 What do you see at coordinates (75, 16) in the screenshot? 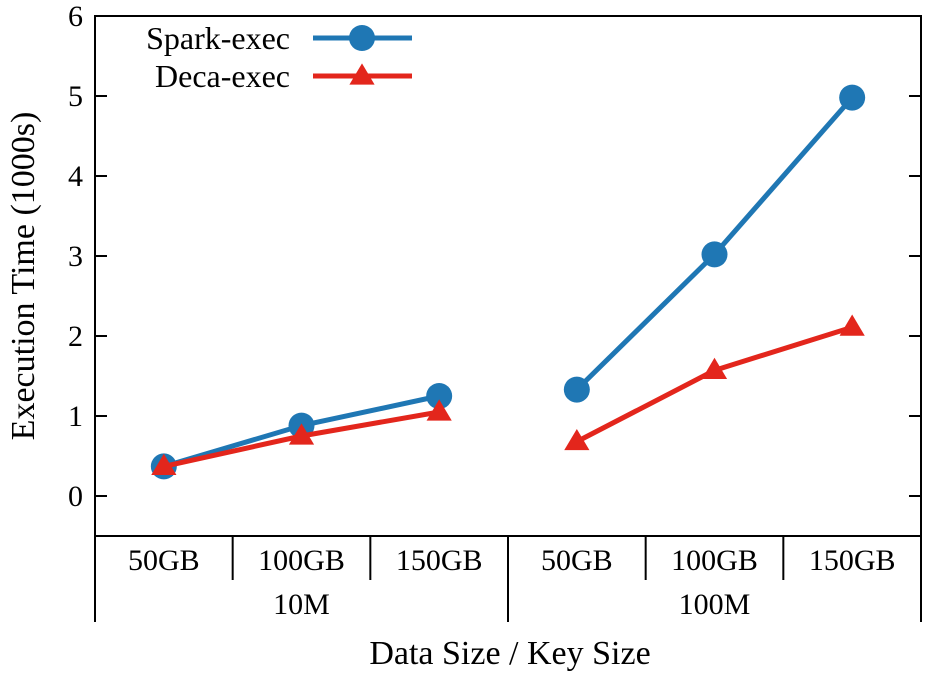
I see `y-tick-label: 6` at bounding box center [75, 16].